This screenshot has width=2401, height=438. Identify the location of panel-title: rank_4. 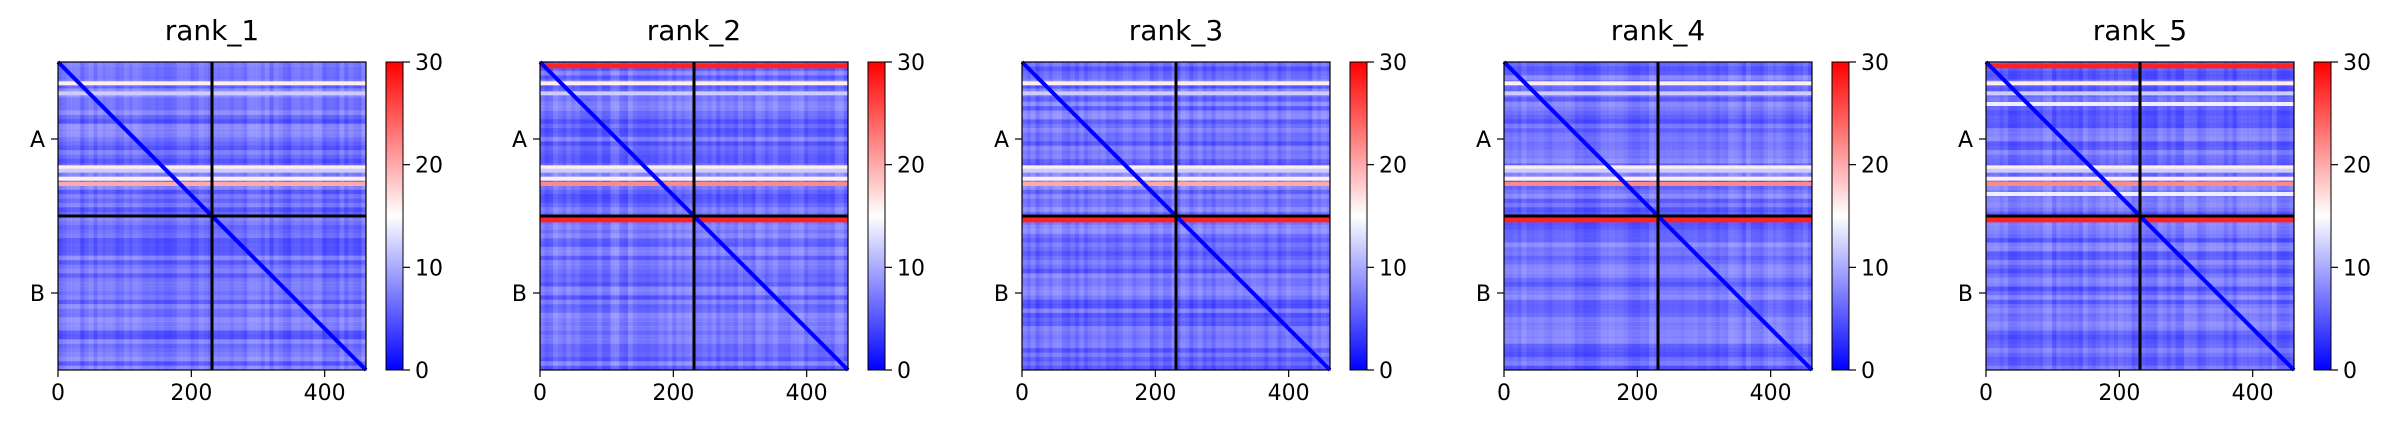
(1658, 30).